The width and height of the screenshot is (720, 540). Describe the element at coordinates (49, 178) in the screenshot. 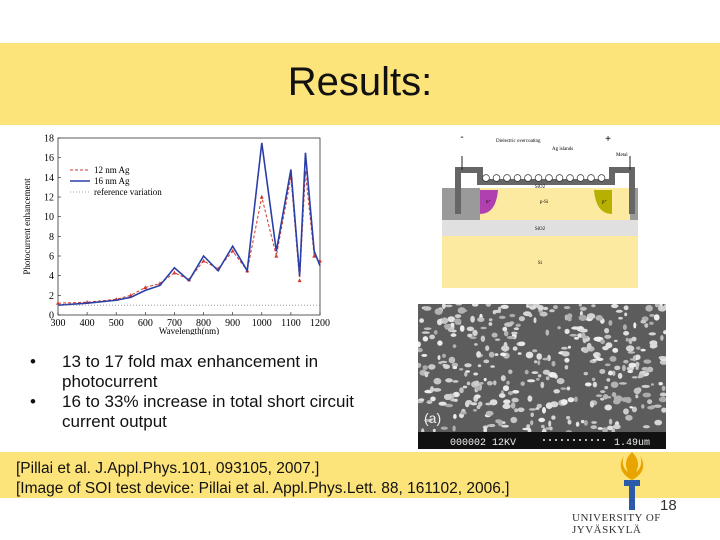

I see `y-tick-label: 14` at that location.